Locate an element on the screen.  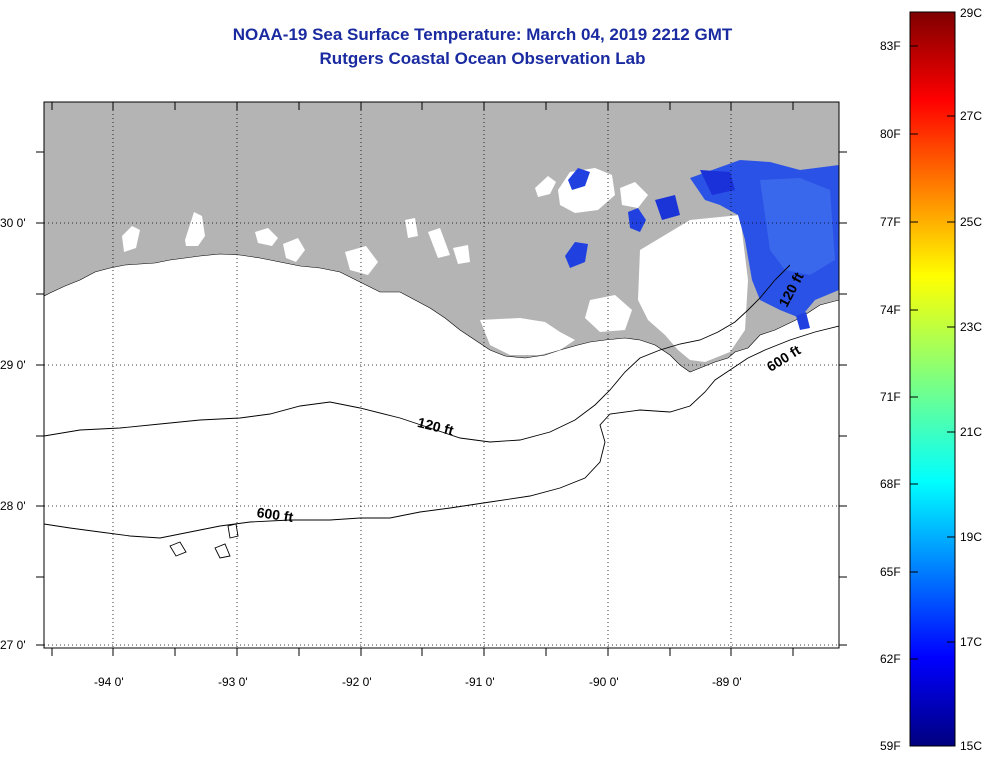
cb-f-label-83: 83F is located at coordinates (890, 46).